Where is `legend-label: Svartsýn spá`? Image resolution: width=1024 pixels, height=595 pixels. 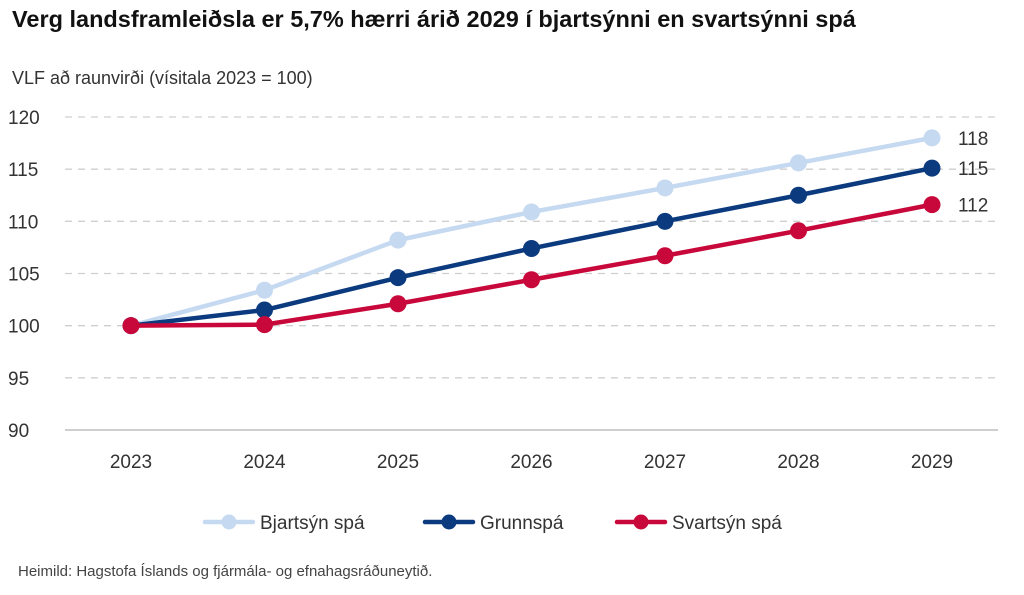
legend-label: Svartsýn spá is located at coordinates (727, 523).